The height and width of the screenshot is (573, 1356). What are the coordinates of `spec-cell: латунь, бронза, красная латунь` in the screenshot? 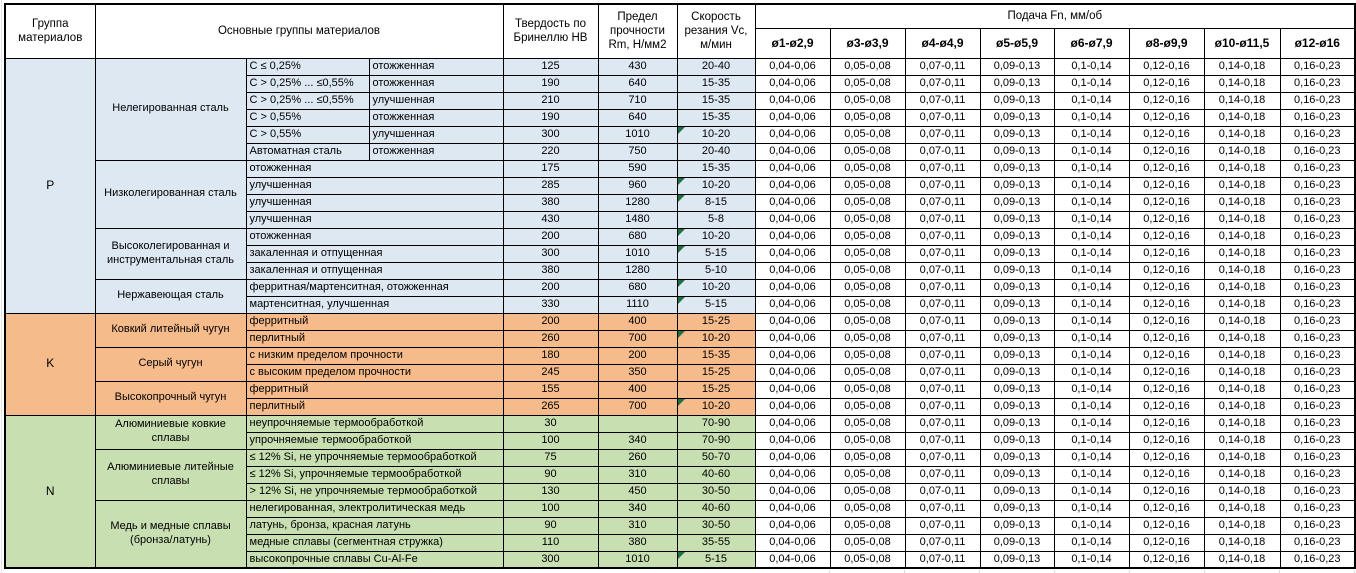 It's located at (374, 525).